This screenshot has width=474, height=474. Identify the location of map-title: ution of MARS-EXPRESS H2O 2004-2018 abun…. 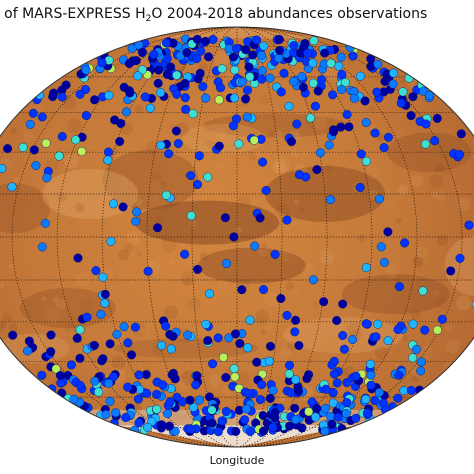
(214, 15).